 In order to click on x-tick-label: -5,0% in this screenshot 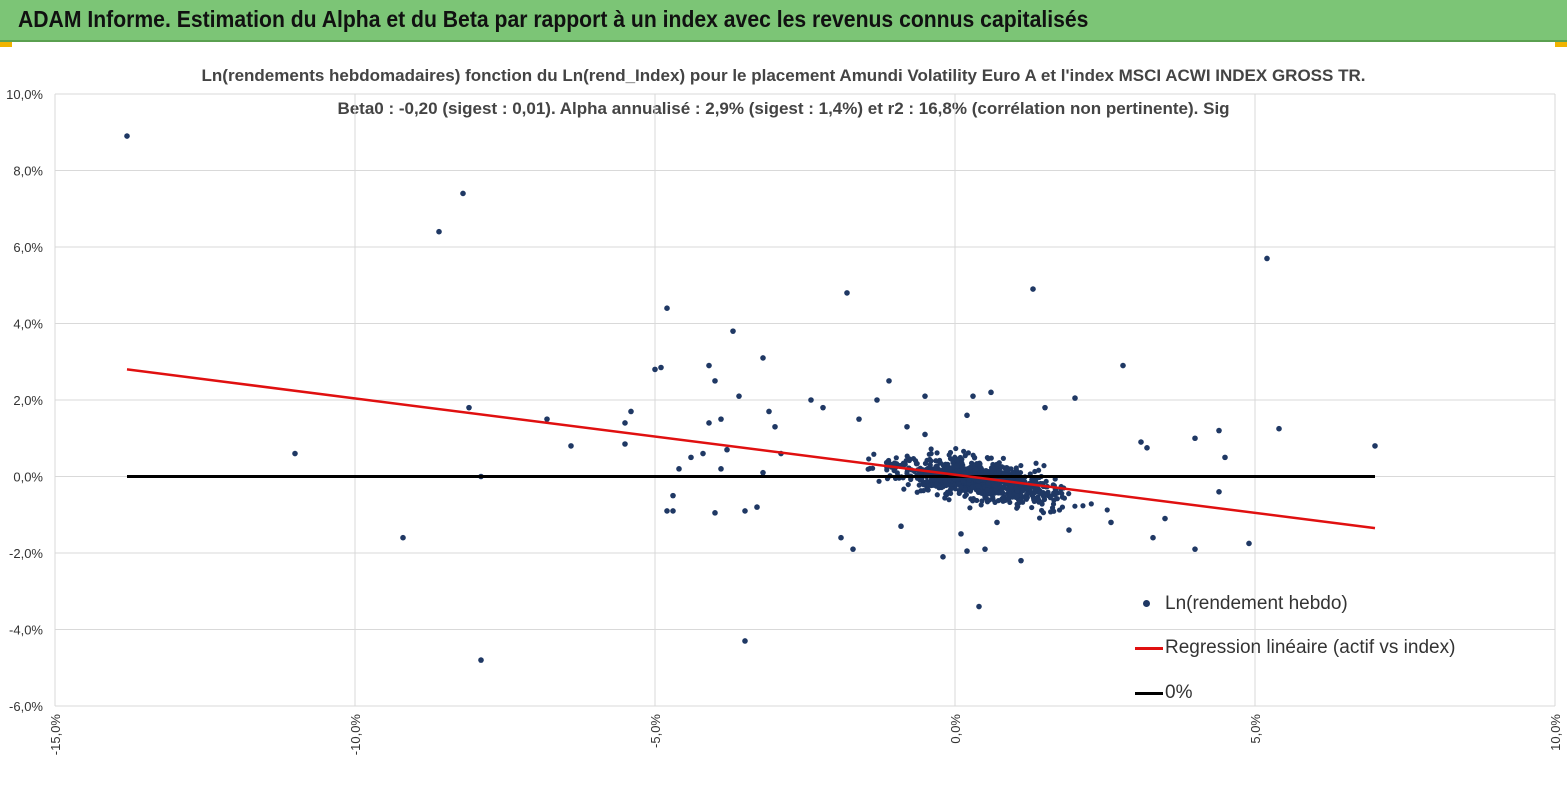, I will do `click(655, 731)`.